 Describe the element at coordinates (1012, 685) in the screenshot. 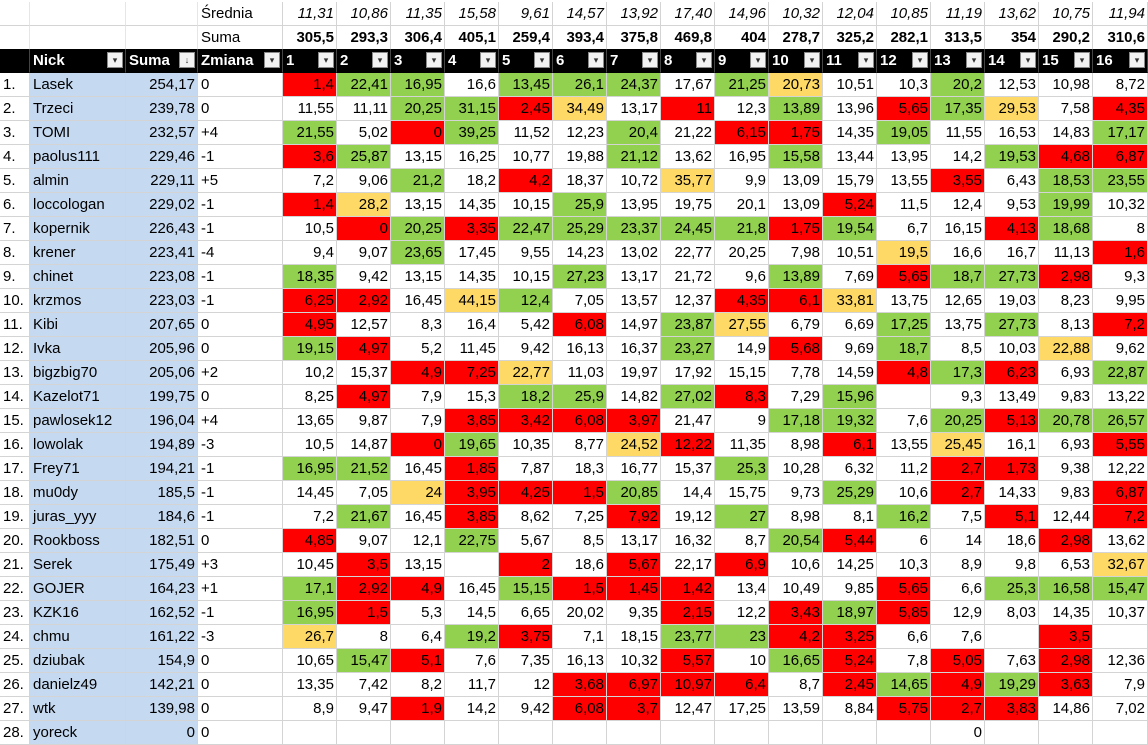

I see `score-cell: 19,29` at that location.